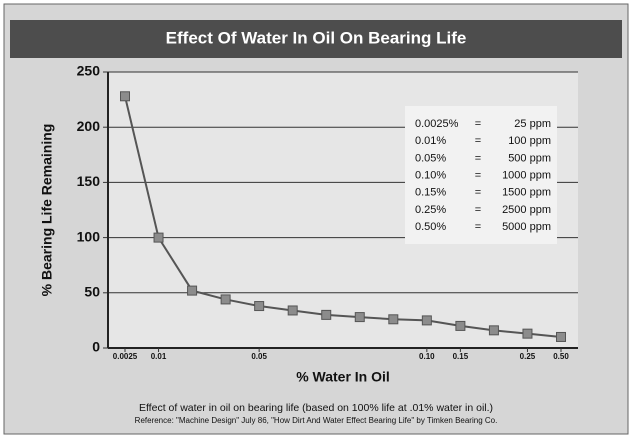 Image resolution: width=632 pixels, height=438 pixels. What do you see at coordinates (96, 347) in the screenshot?
I see `y-tick-label: 0` at bounding box center [96, 347].